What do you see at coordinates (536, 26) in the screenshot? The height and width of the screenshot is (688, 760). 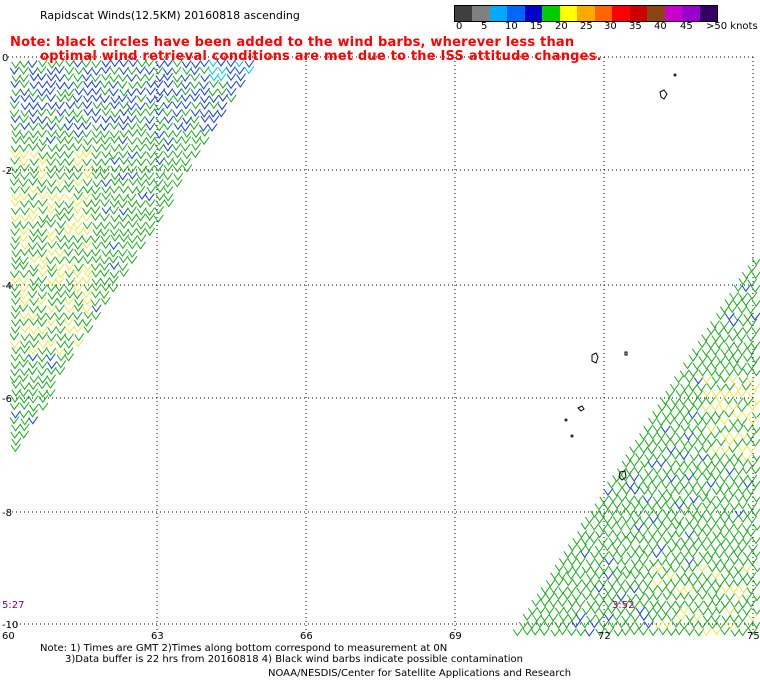 I see `legend-label: 15` at bounding box center [536, 26].